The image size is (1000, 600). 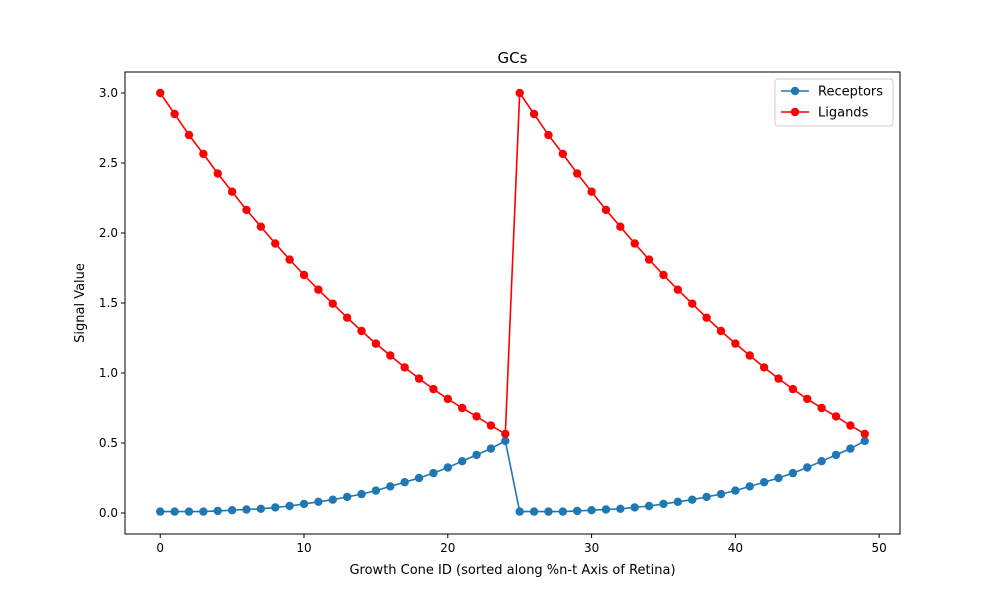 I want to click on legend: Receptors Ligands, so click(x=834, y=102).